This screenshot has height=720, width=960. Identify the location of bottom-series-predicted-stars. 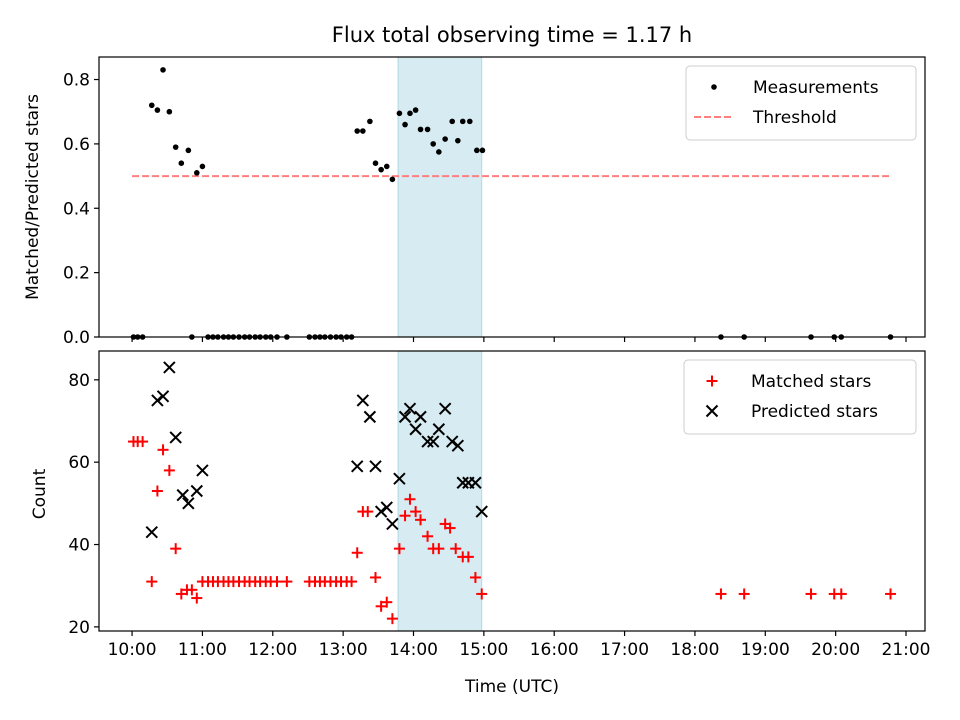
(316, 450).